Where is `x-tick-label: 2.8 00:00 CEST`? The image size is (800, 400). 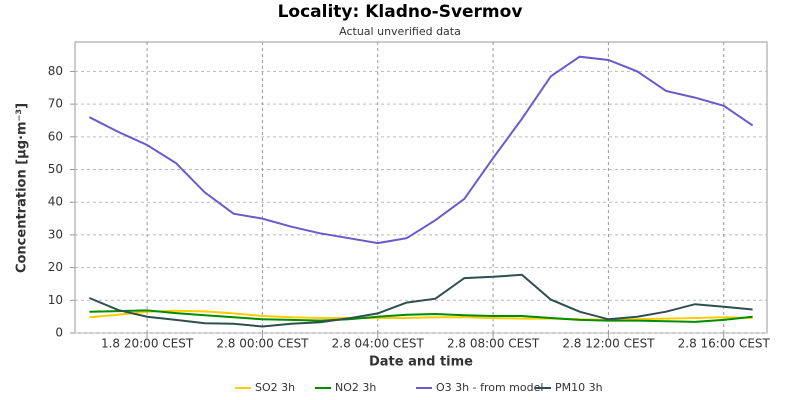
x-tick-label: 2.8 00:00 CEST is located at coordinates (262, 344).